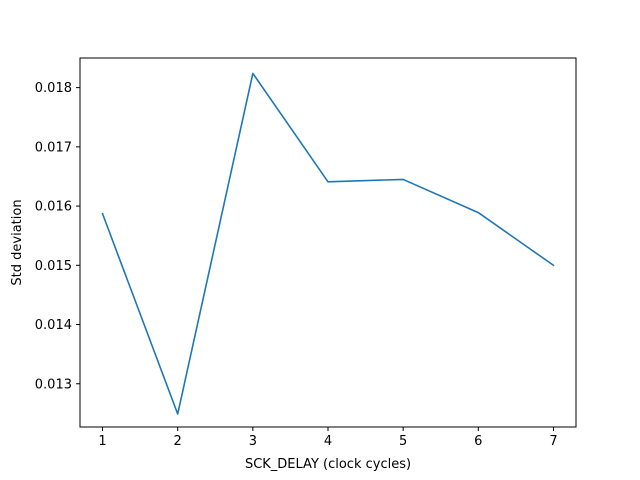 The width and height of the screenshot is (640, 480). Describe the element at coordinates (553, 441) in the screenshot. I see `x-tick-label: 7` at that location.